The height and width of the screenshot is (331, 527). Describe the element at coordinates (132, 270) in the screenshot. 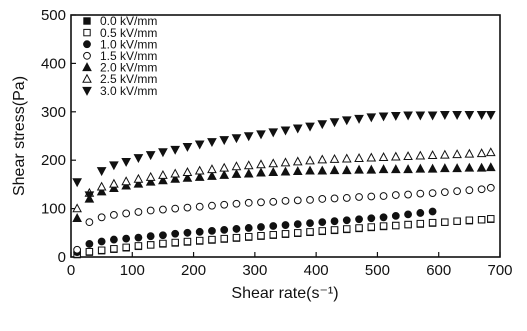

I see `x-tick-label: 100` at that location.